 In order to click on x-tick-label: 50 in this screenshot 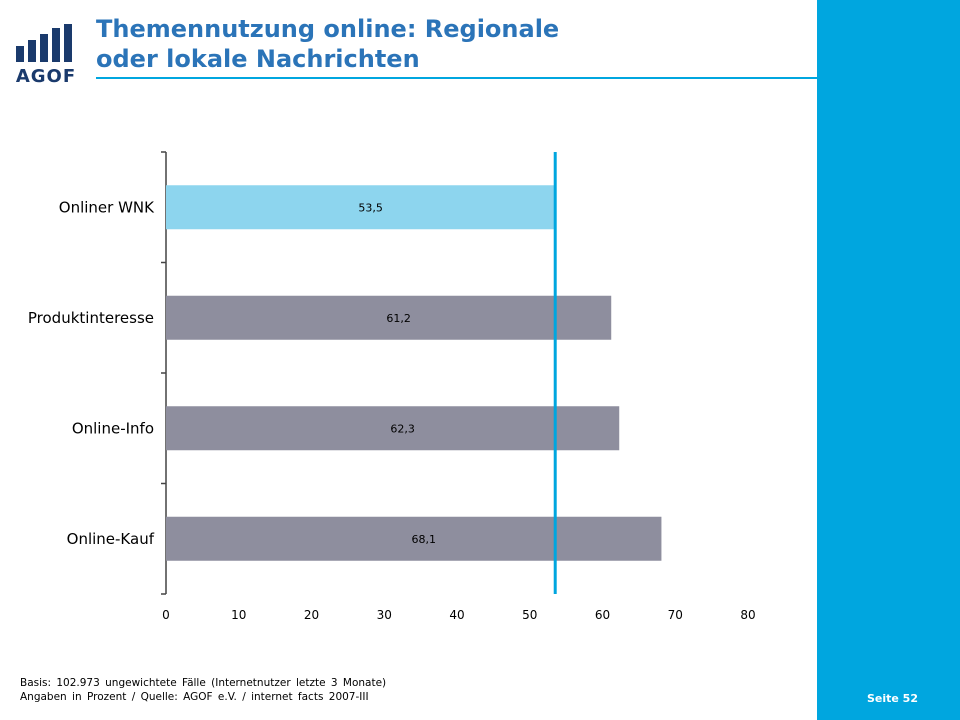, I will do `click(529, 615)`.